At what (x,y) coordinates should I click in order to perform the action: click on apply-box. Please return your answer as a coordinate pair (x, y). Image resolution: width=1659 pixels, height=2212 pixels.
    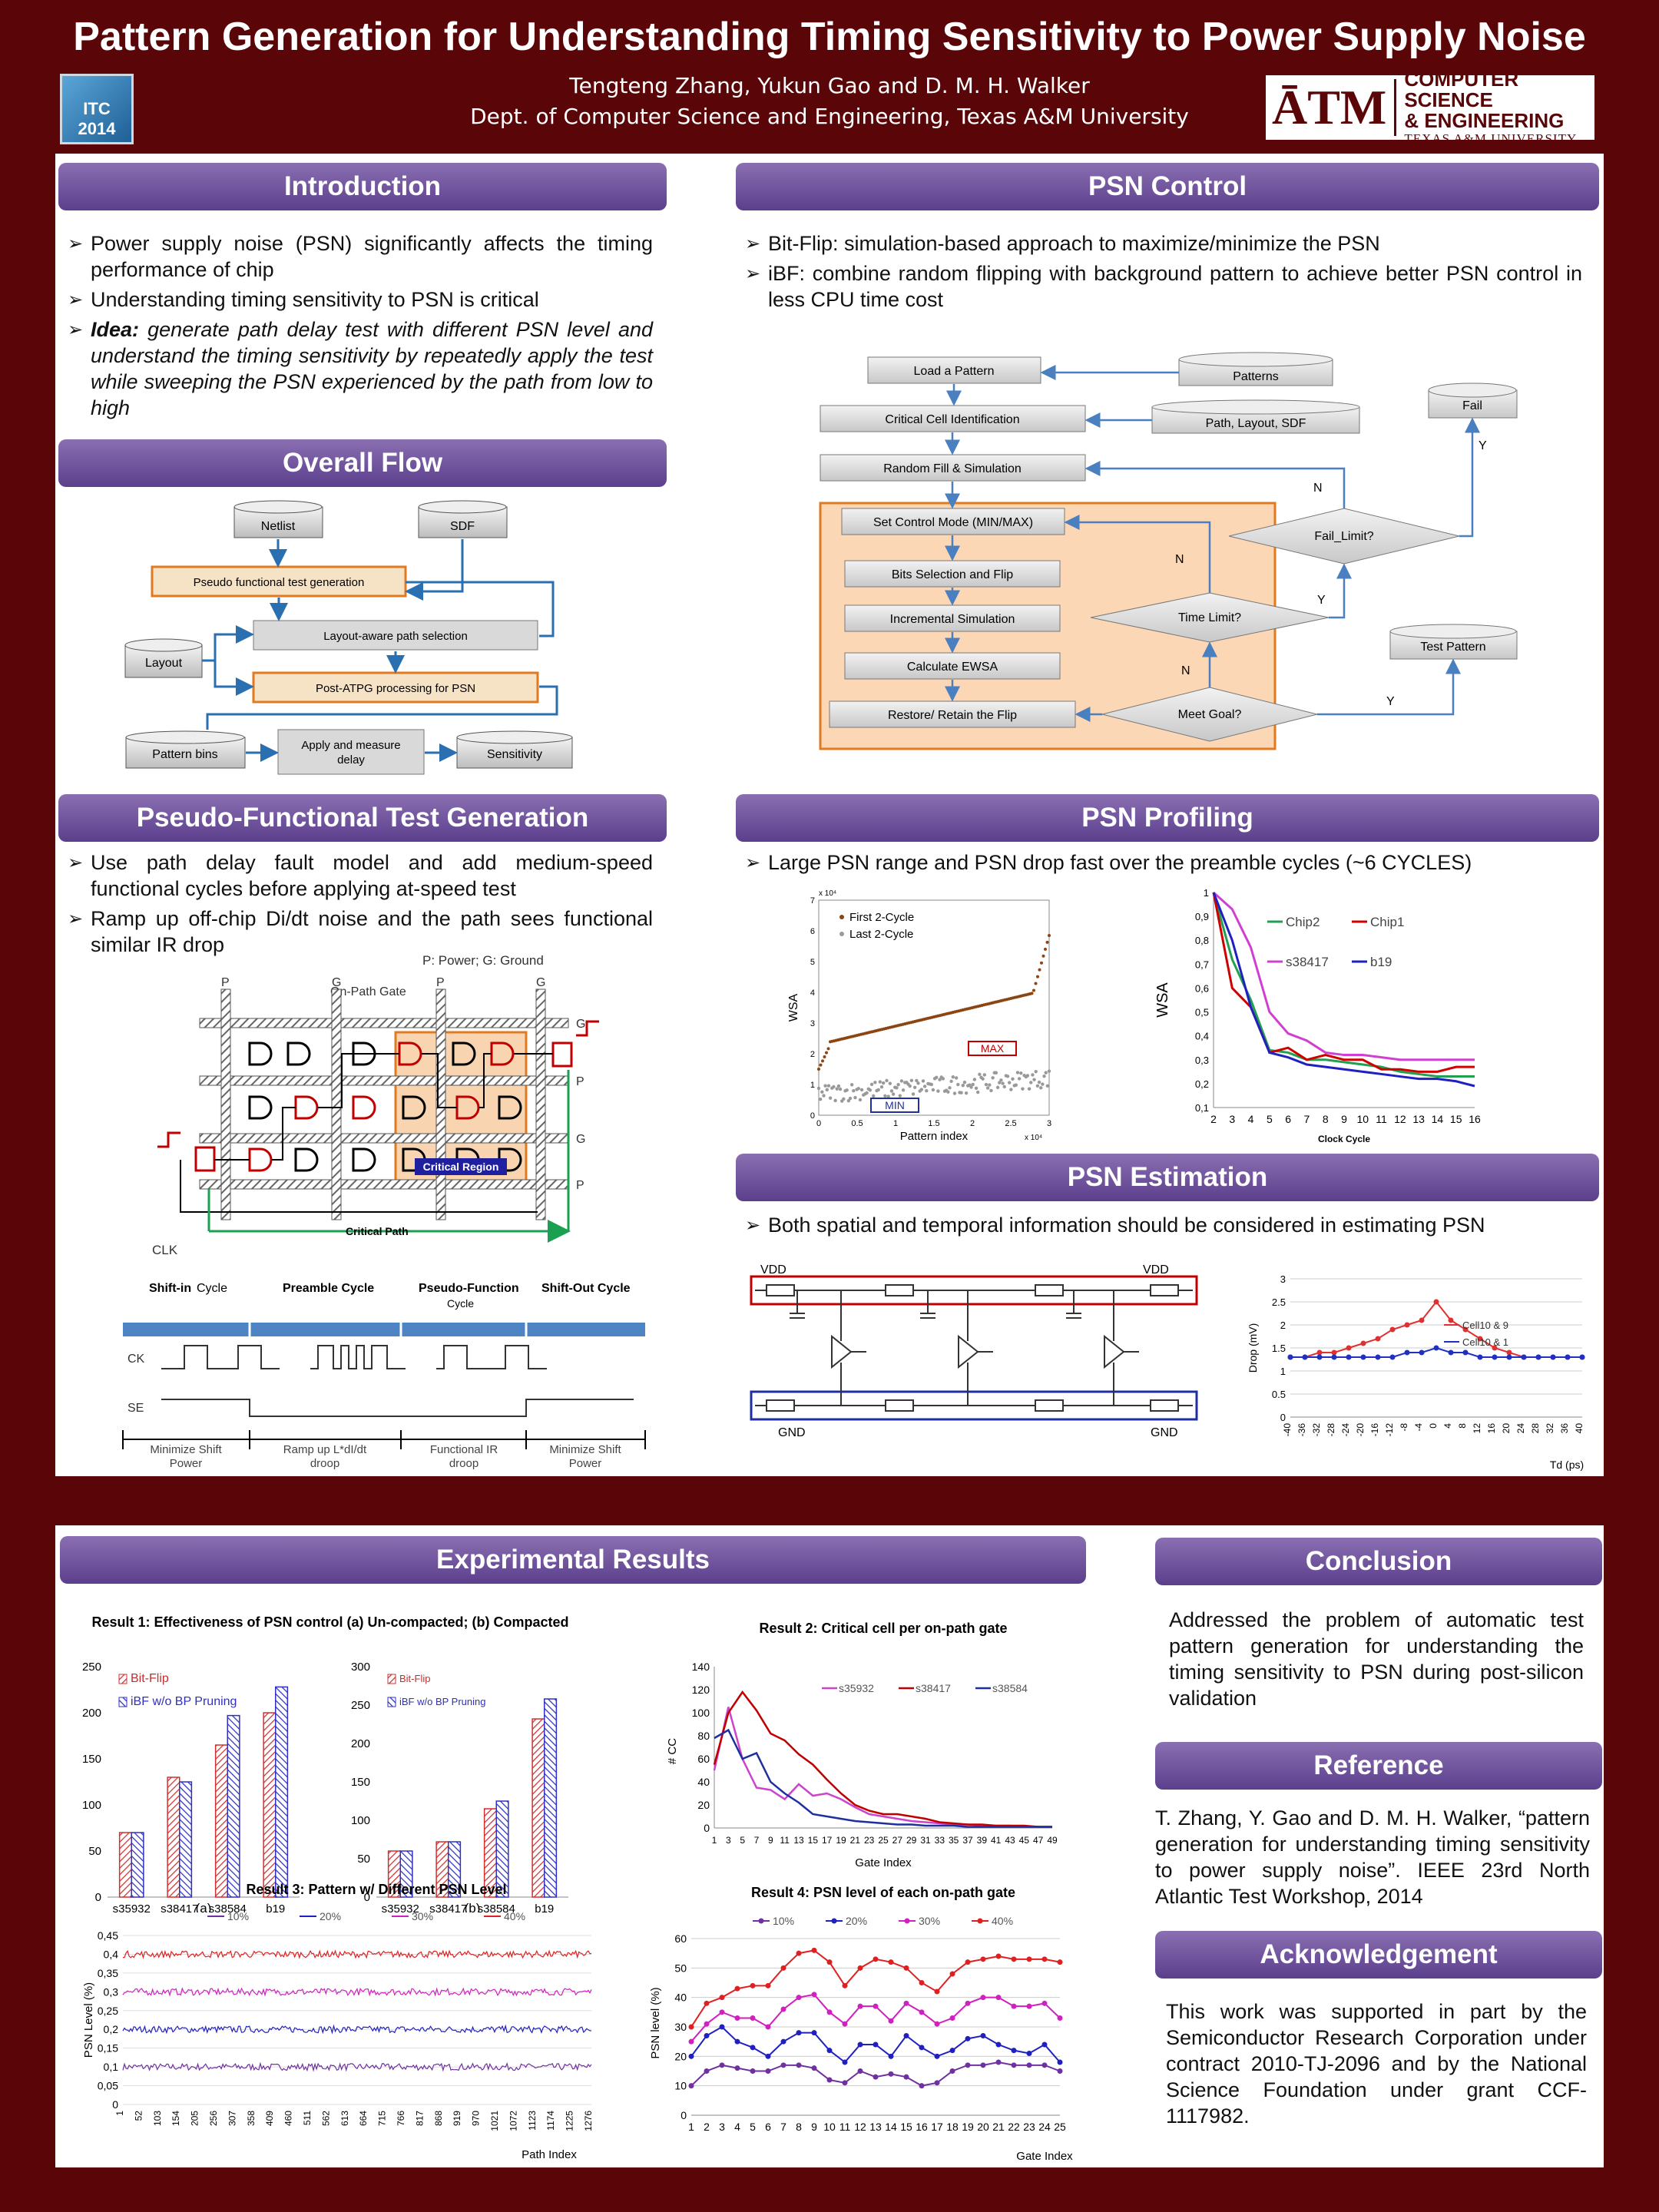
    Looking at the image, I should click on (351, 752).